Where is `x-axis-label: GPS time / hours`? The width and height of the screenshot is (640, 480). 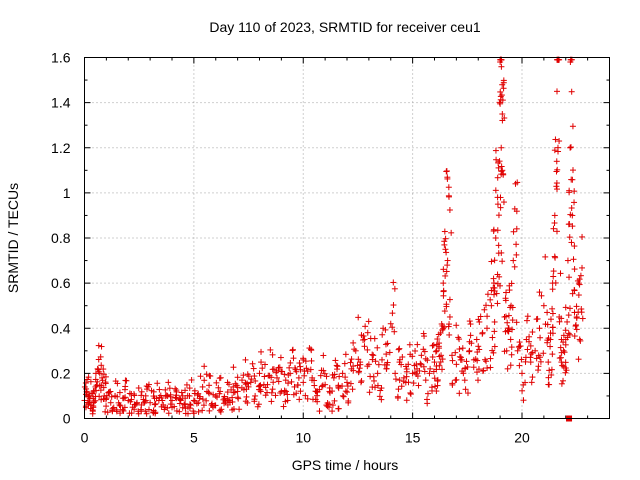 x-axis-label: GPS time / hours is located at coordinates (345, 465).